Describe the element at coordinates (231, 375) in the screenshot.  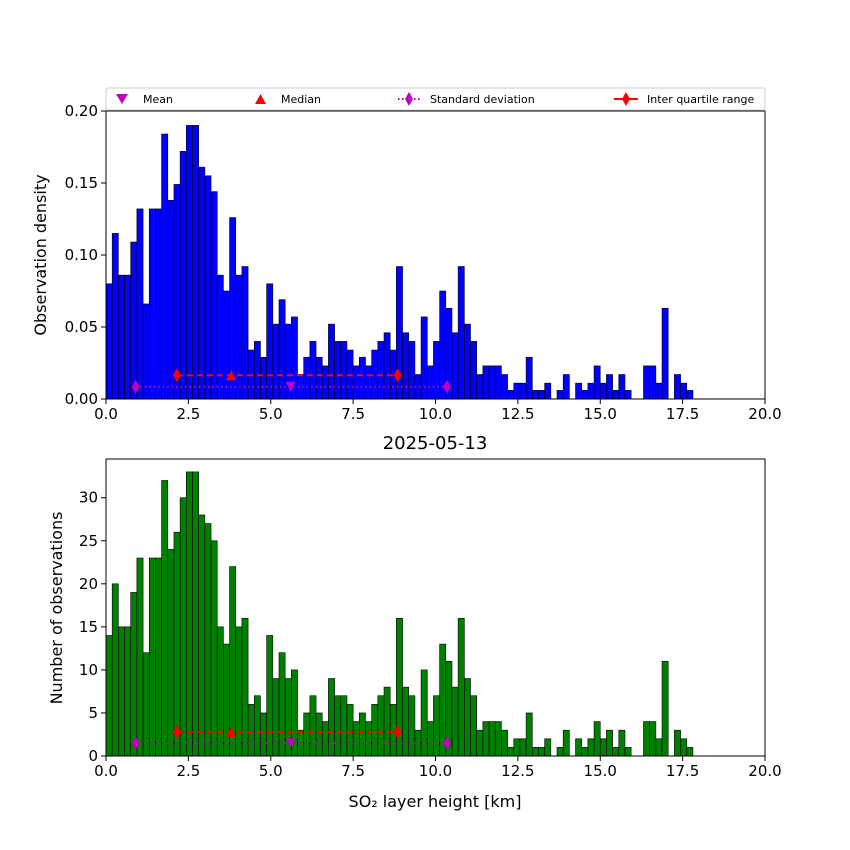
I see `density-median-marker` at that location.